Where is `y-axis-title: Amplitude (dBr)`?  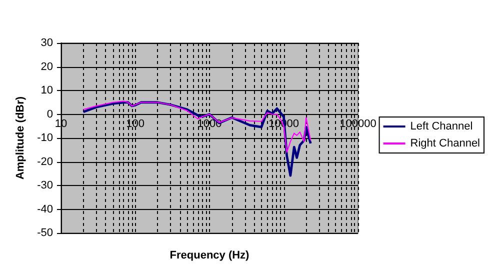
y-axis-title: Amplitude (dBr) is located at coordinates (20, 138).